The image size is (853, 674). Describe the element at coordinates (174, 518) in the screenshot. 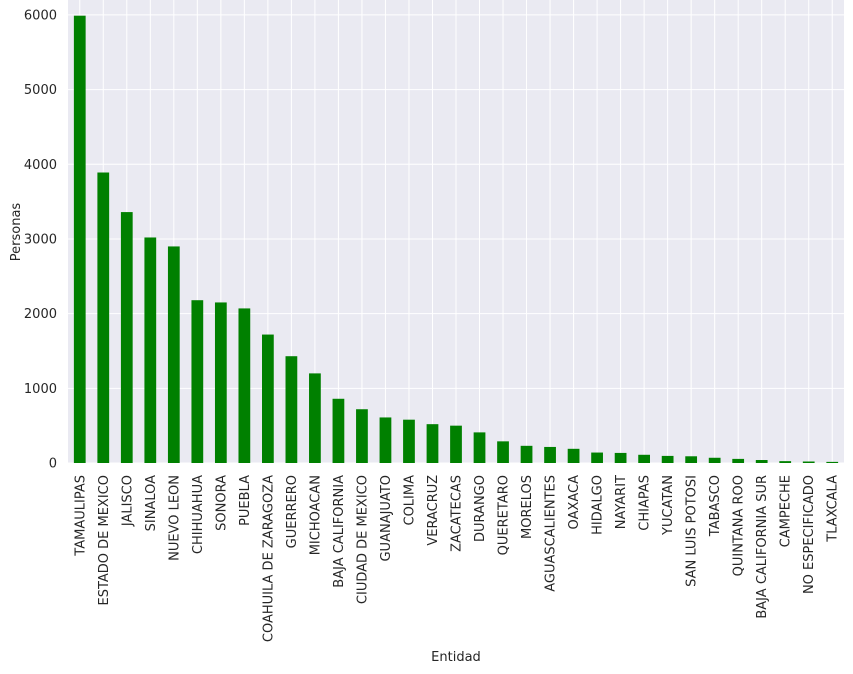

I see `x-tick-label: NUEVO LEON` at that location.